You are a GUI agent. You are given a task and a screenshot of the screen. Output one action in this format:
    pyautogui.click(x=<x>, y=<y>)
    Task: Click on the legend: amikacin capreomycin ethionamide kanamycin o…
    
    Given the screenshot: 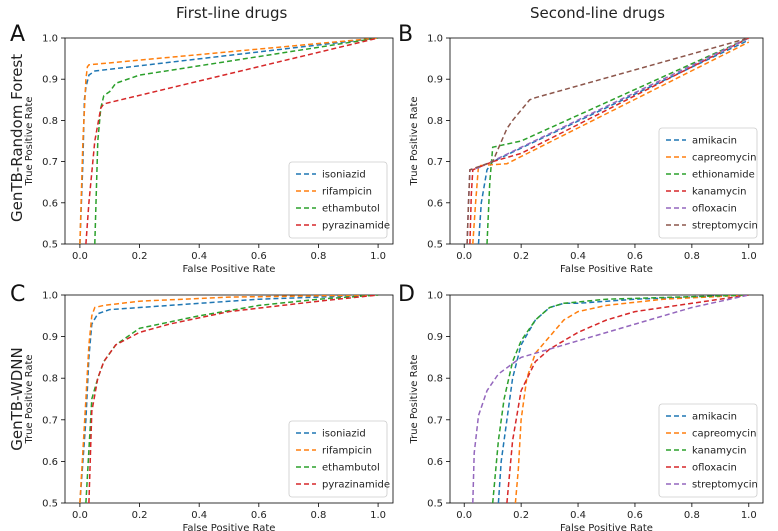 What is the action you would take?
    pyautogui.click(x=708, y=183)
    